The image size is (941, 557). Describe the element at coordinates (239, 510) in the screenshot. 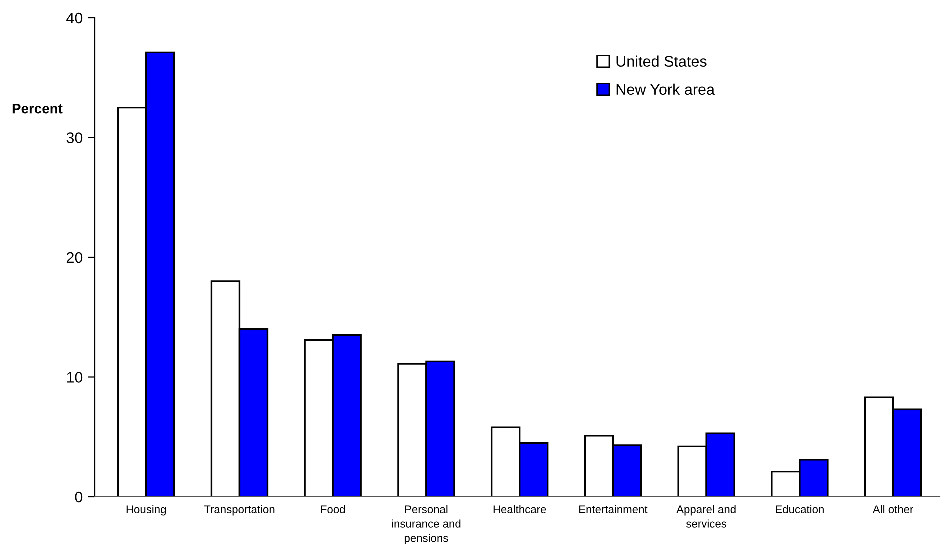

I see `x-tick-label: Transportation` at that location.